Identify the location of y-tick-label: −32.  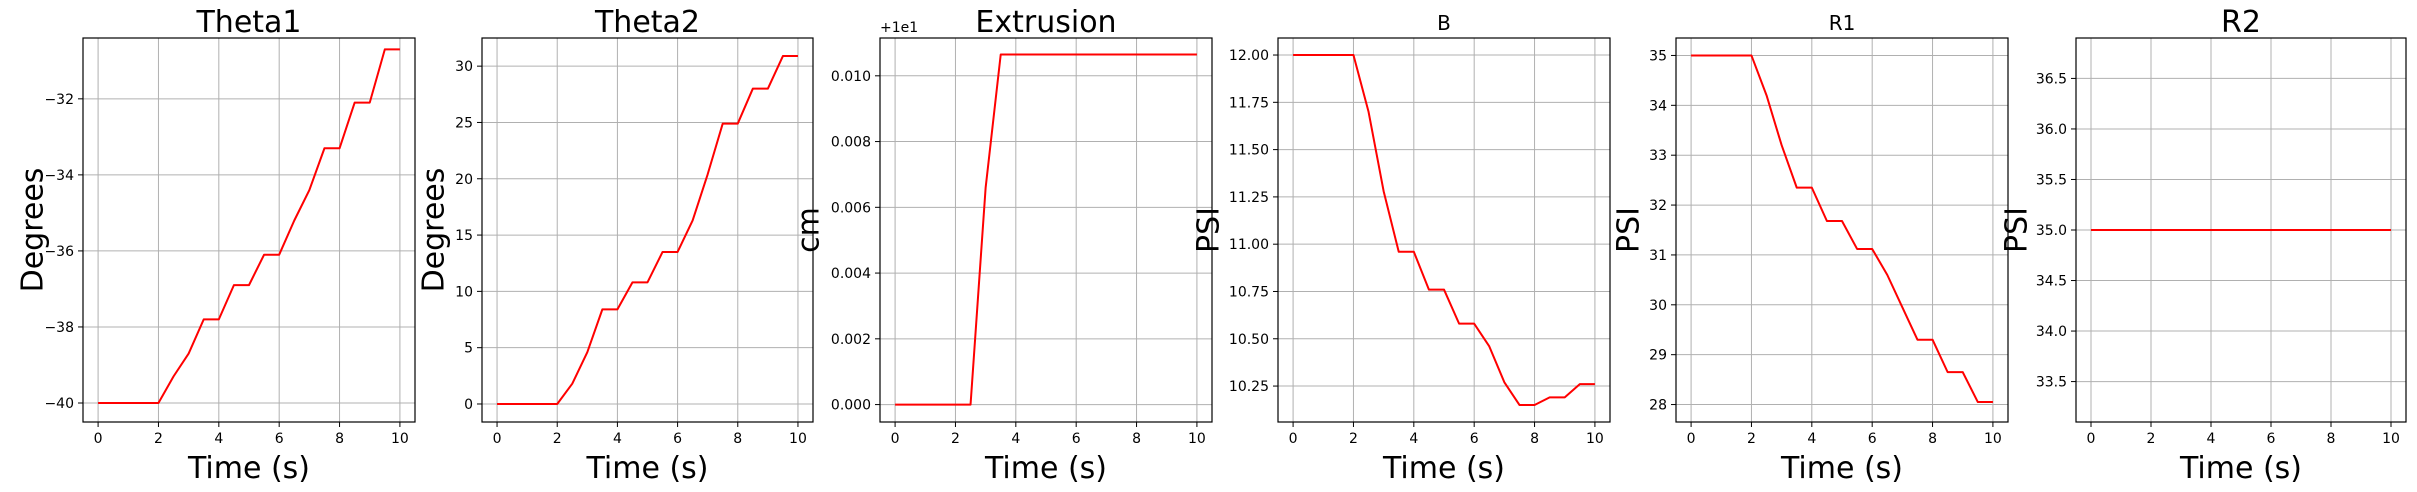
(59, 100).